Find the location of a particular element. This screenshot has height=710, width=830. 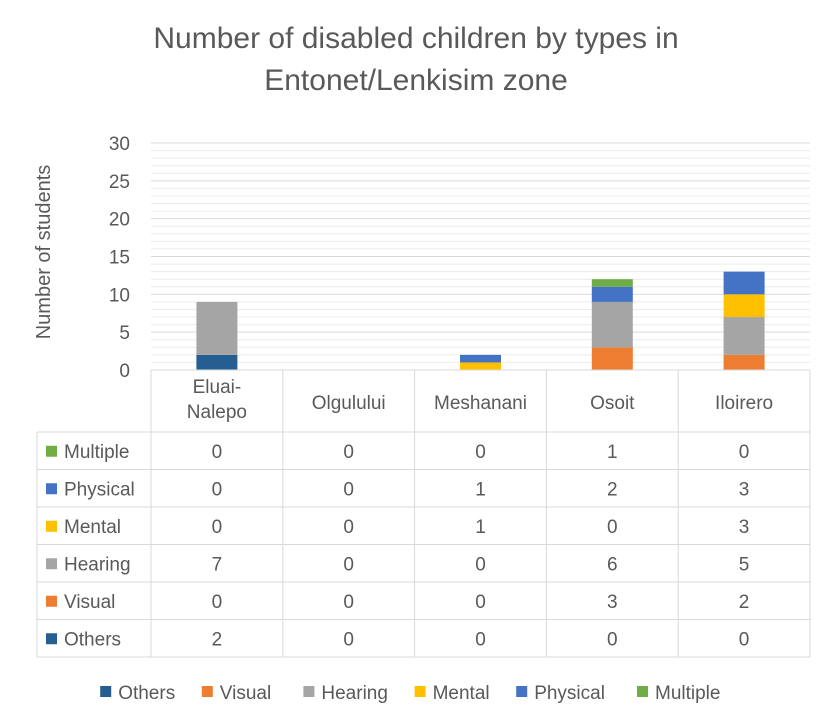

chart-title-line: Entonet/Lenkisim zone is located at coordinates (416, 80).